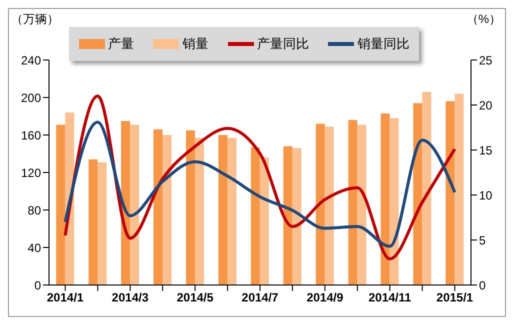  I want to click on y-tick-label: 120, so click(31, 173).